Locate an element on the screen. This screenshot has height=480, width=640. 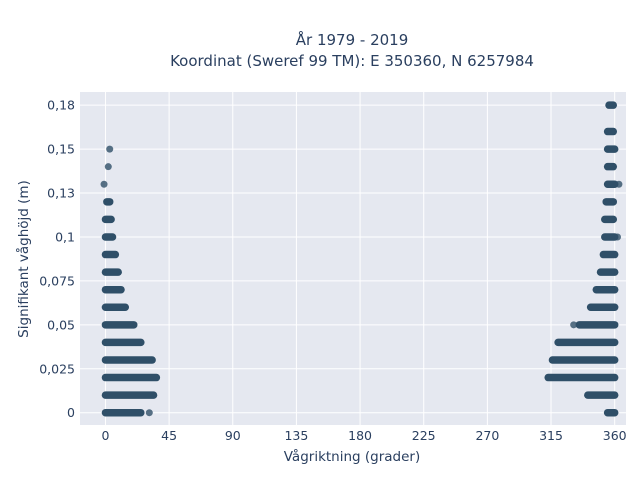
y-tick-label: 0,15 is located at coordinates (61, 149).